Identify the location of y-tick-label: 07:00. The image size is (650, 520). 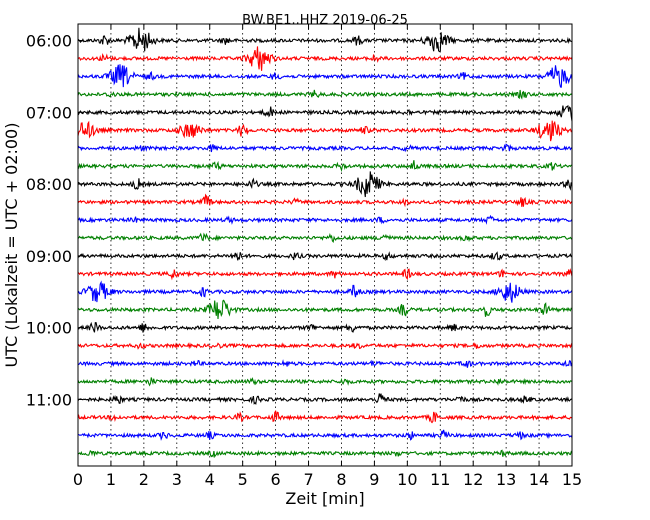
(49, 112).